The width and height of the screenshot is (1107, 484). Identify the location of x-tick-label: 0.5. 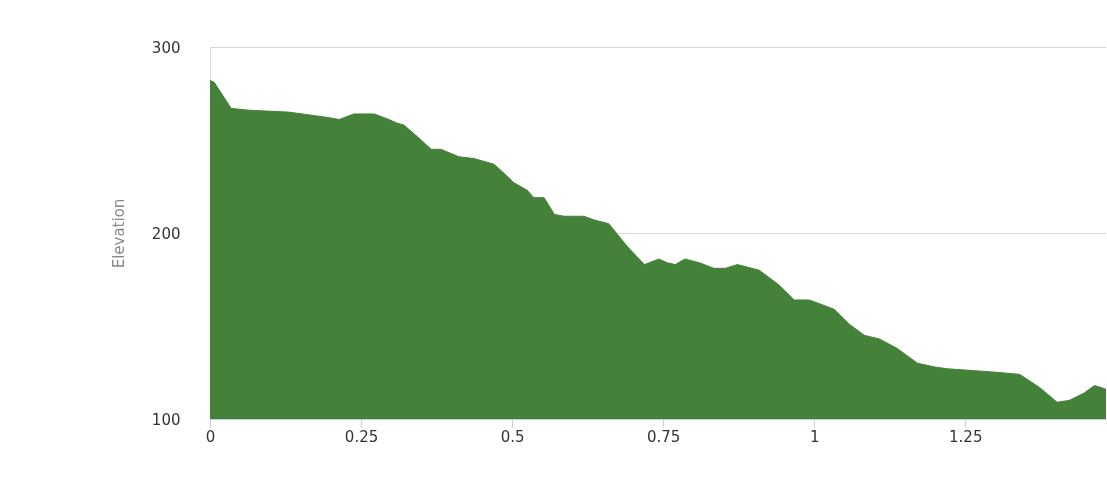
(512, 436).